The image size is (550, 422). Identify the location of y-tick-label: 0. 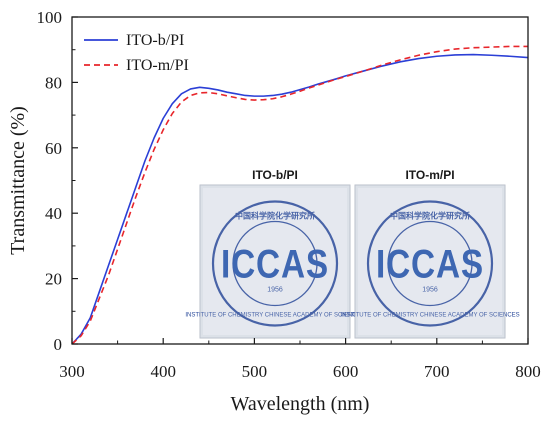
(58, 344).